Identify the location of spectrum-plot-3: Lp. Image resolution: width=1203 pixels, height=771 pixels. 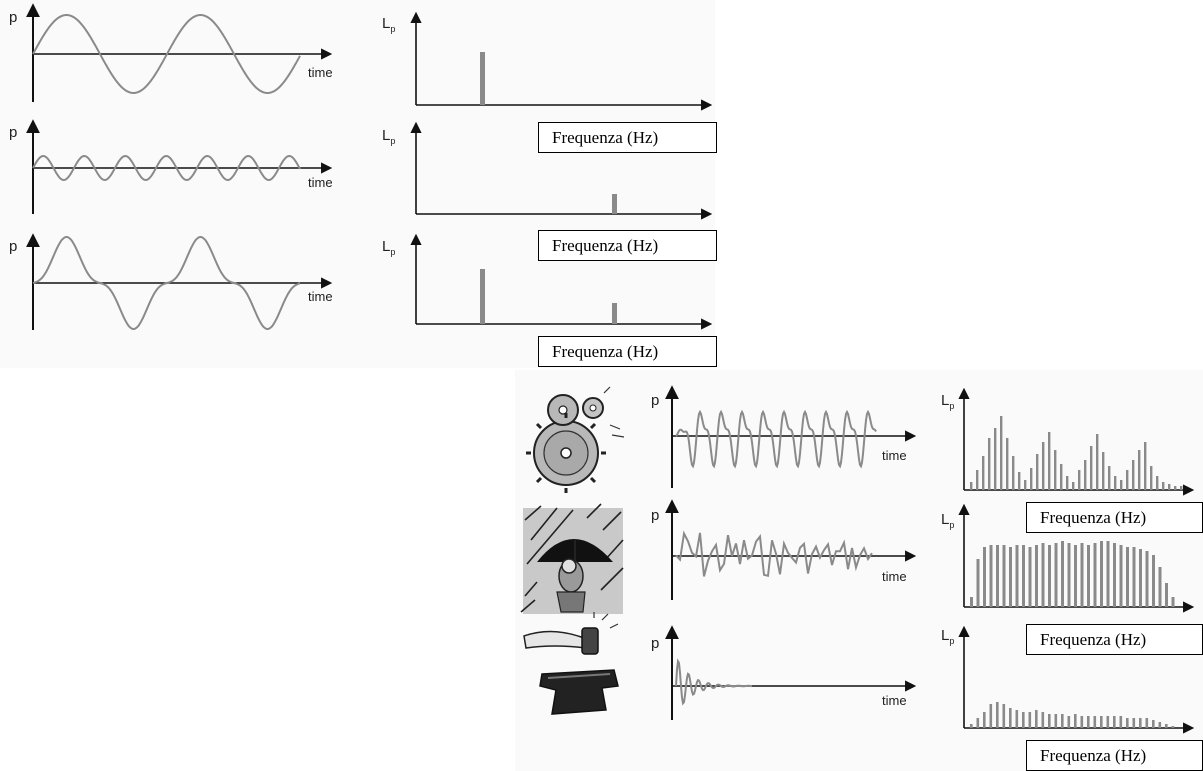
(547, 281).